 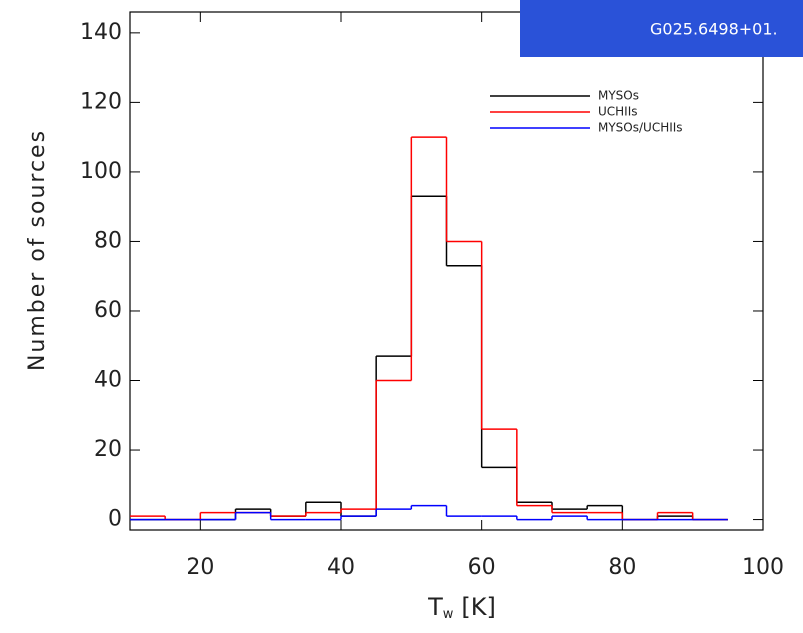 I want to click on y-tick-label: 20, so click(x=108, y=449).